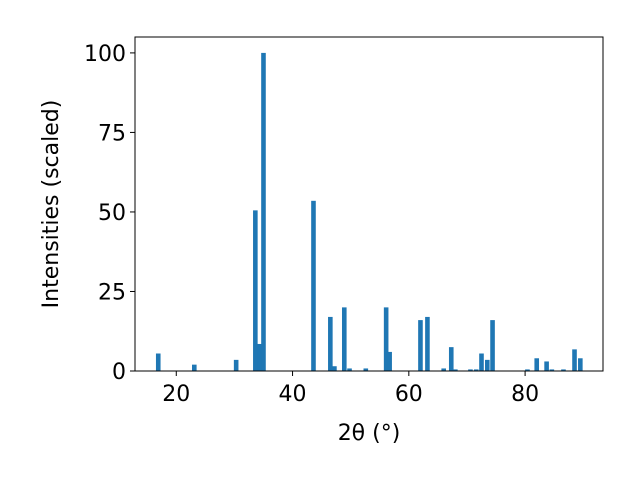 The height and width of the screenshot is (480, 640). What do you see at coordinates (176, 394) in the screenshot?
I see `x-tick-label: 20` at bounding box center [176, 394].